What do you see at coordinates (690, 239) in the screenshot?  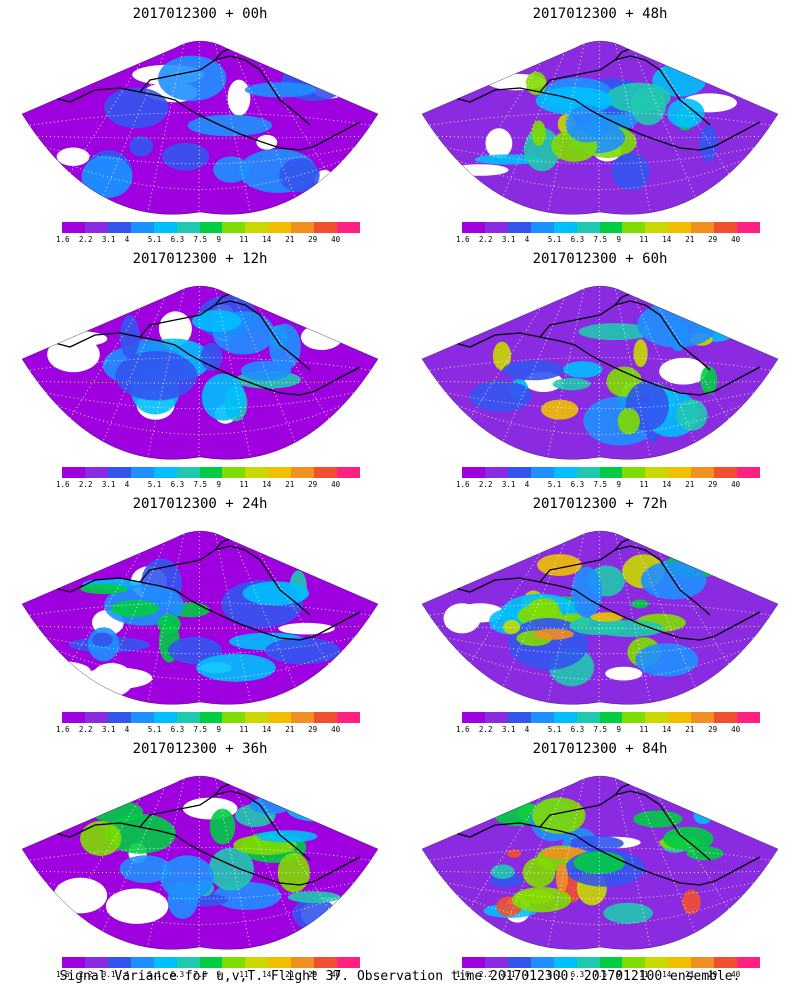 I see `colorbar-tick-label: 21` at bounding box center [690, 239].